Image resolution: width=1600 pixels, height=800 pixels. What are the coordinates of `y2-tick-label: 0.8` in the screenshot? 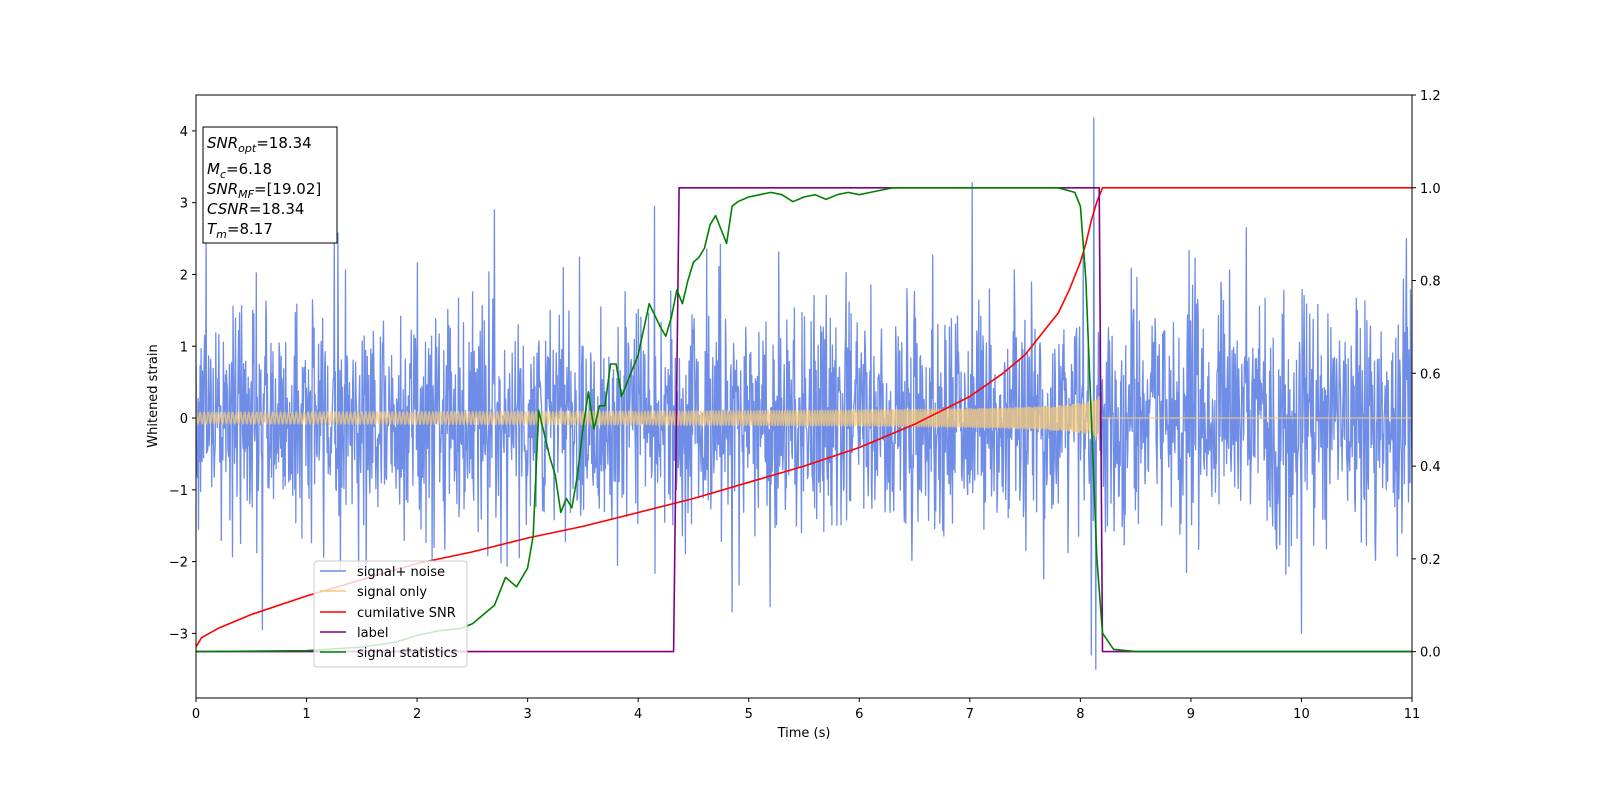 It's located at (1430, 282).